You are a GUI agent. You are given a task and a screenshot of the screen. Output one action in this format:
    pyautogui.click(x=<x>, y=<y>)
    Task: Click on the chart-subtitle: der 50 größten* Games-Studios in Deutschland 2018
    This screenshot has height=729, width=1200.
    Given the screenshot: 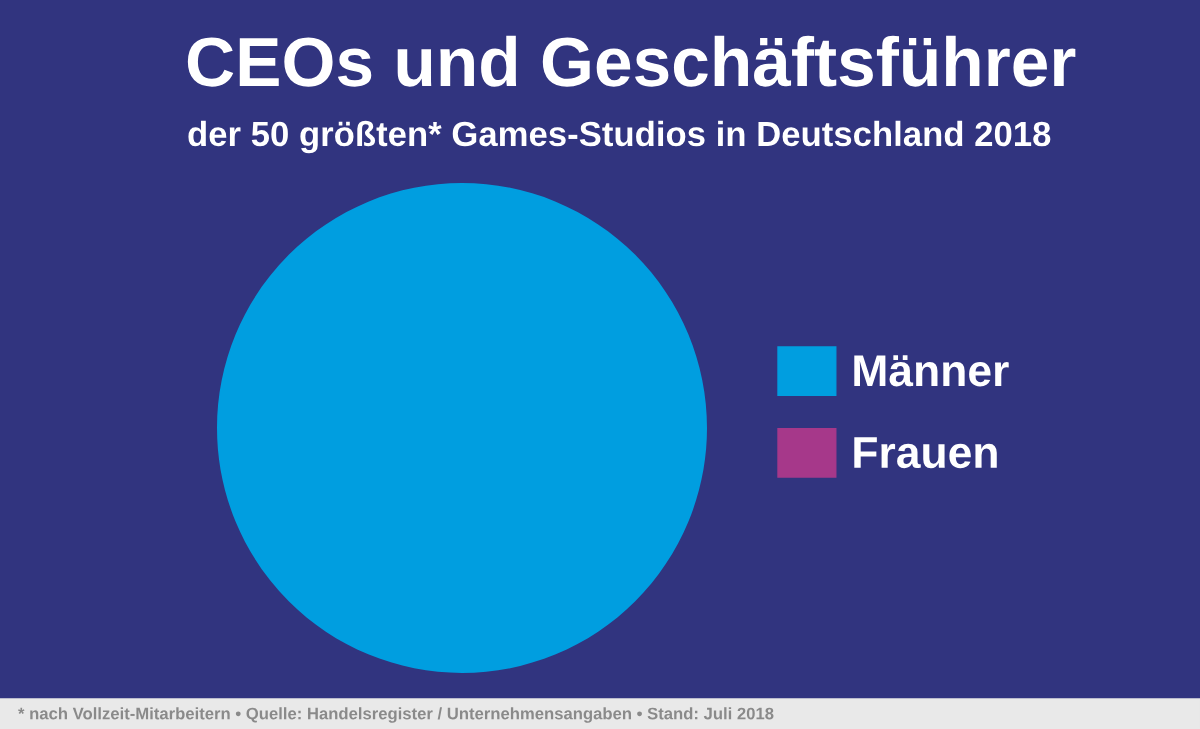 What is the action you would take?
    pyautogui.click(x=619, y=137)
    